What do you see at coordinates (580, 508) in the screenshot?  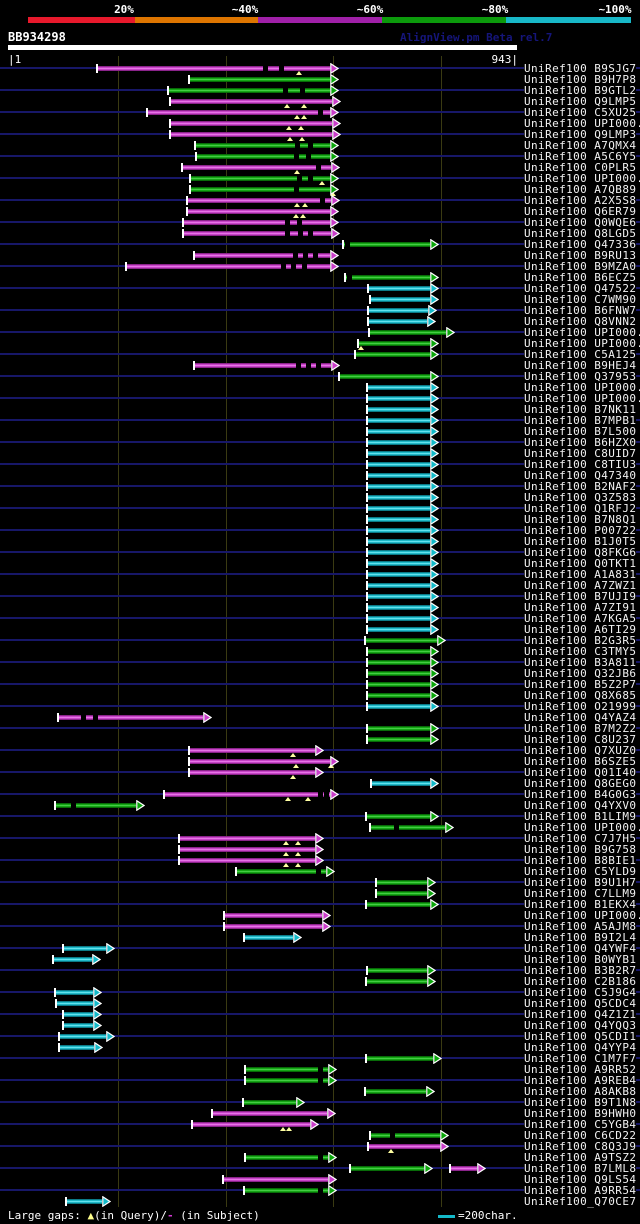 I see `hit-accession-link: UniRef100_Q1RFJ2` at bounding box center [580, 508].